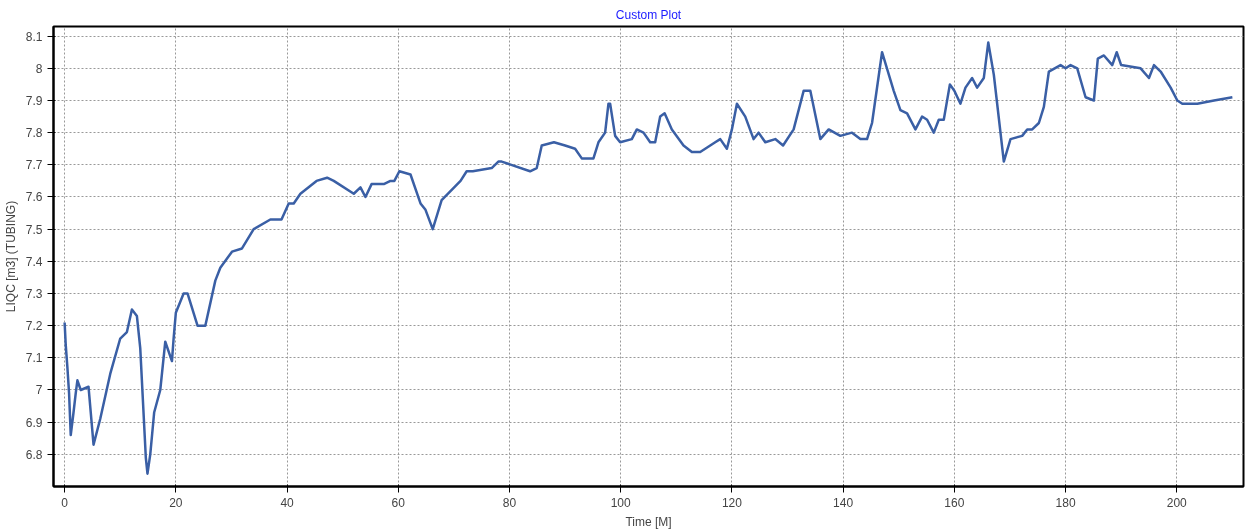  What do you see at coordinates (39, 390) in the screenshot?
I see `y-tick-label: 7` at bounding box center [39, 390].